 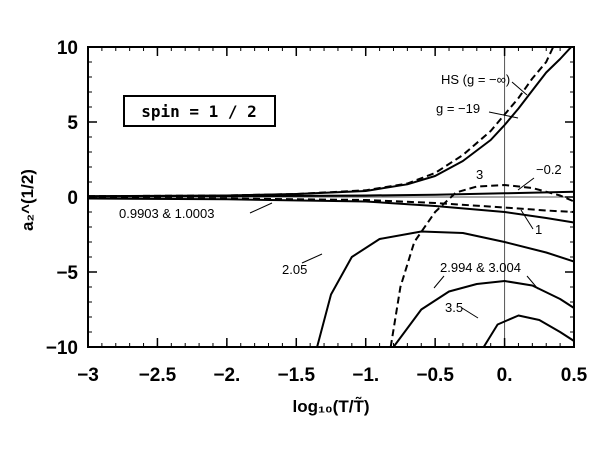 I want to click on y-tick-label: 0, so click(x=72, y=198).